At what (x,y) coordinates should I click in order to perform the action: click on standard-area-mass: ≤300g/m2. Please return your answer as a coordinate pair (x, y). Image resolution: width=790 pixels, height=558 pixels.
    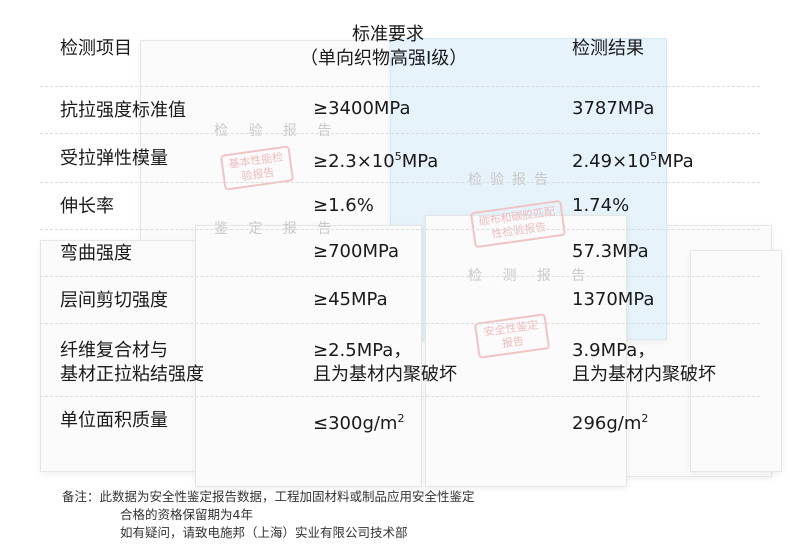
    Looking at the image, I should click on (358, 421).